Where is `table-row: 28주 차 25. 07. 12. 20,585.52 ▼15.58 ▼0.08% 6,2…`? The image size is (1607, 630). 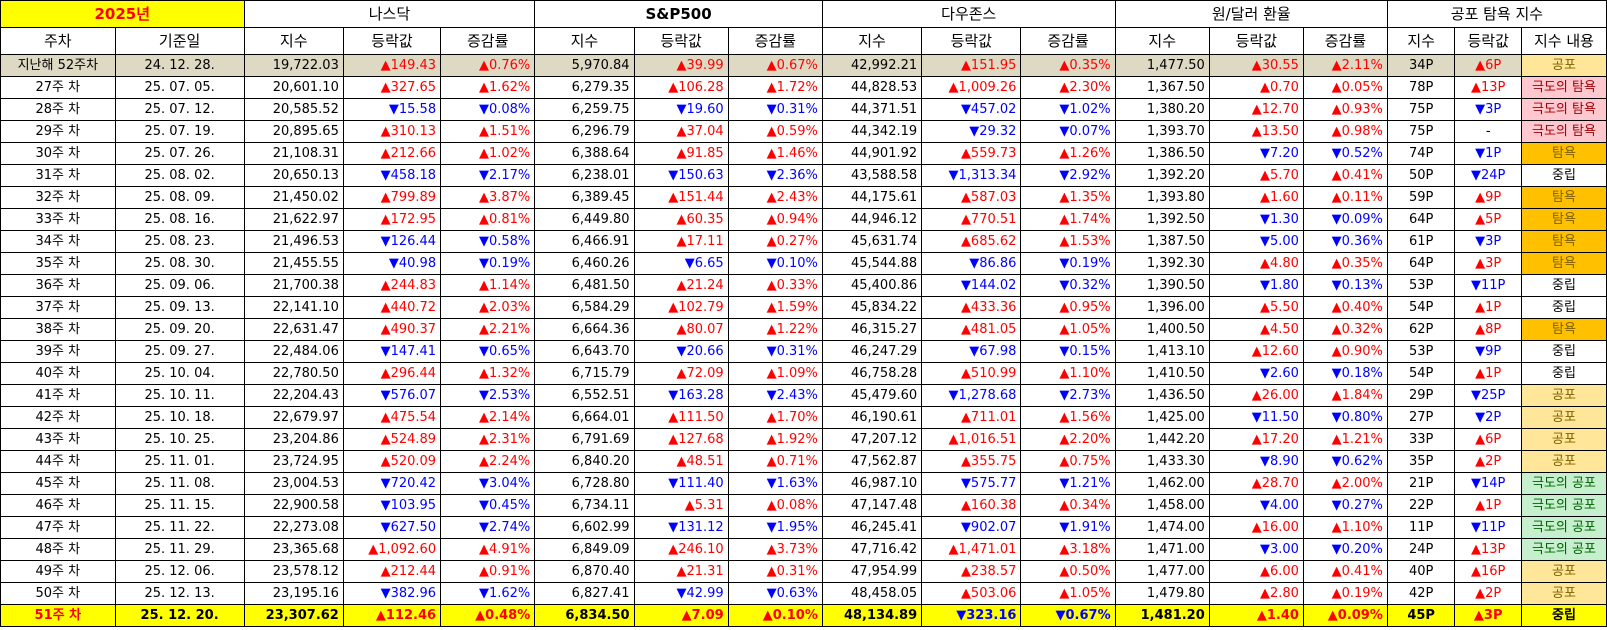 table-row: 28주 차 25. 07. 12. 20,585.52 ▼15.58 ▼0.08% 6,2… is located at coordinates (803, 109).